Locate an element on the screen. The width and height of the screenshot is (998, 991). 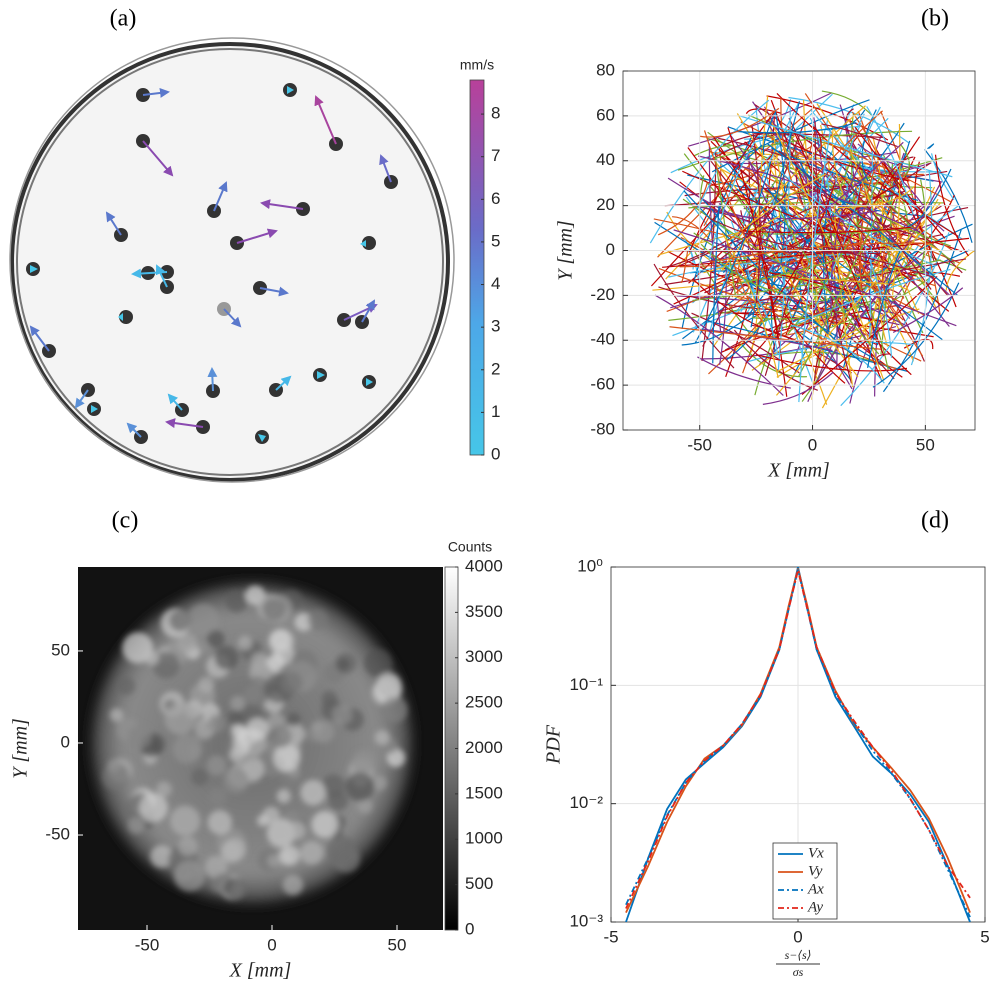
colorbar-tick-label: 1000 is located at coordinates (484, 838).